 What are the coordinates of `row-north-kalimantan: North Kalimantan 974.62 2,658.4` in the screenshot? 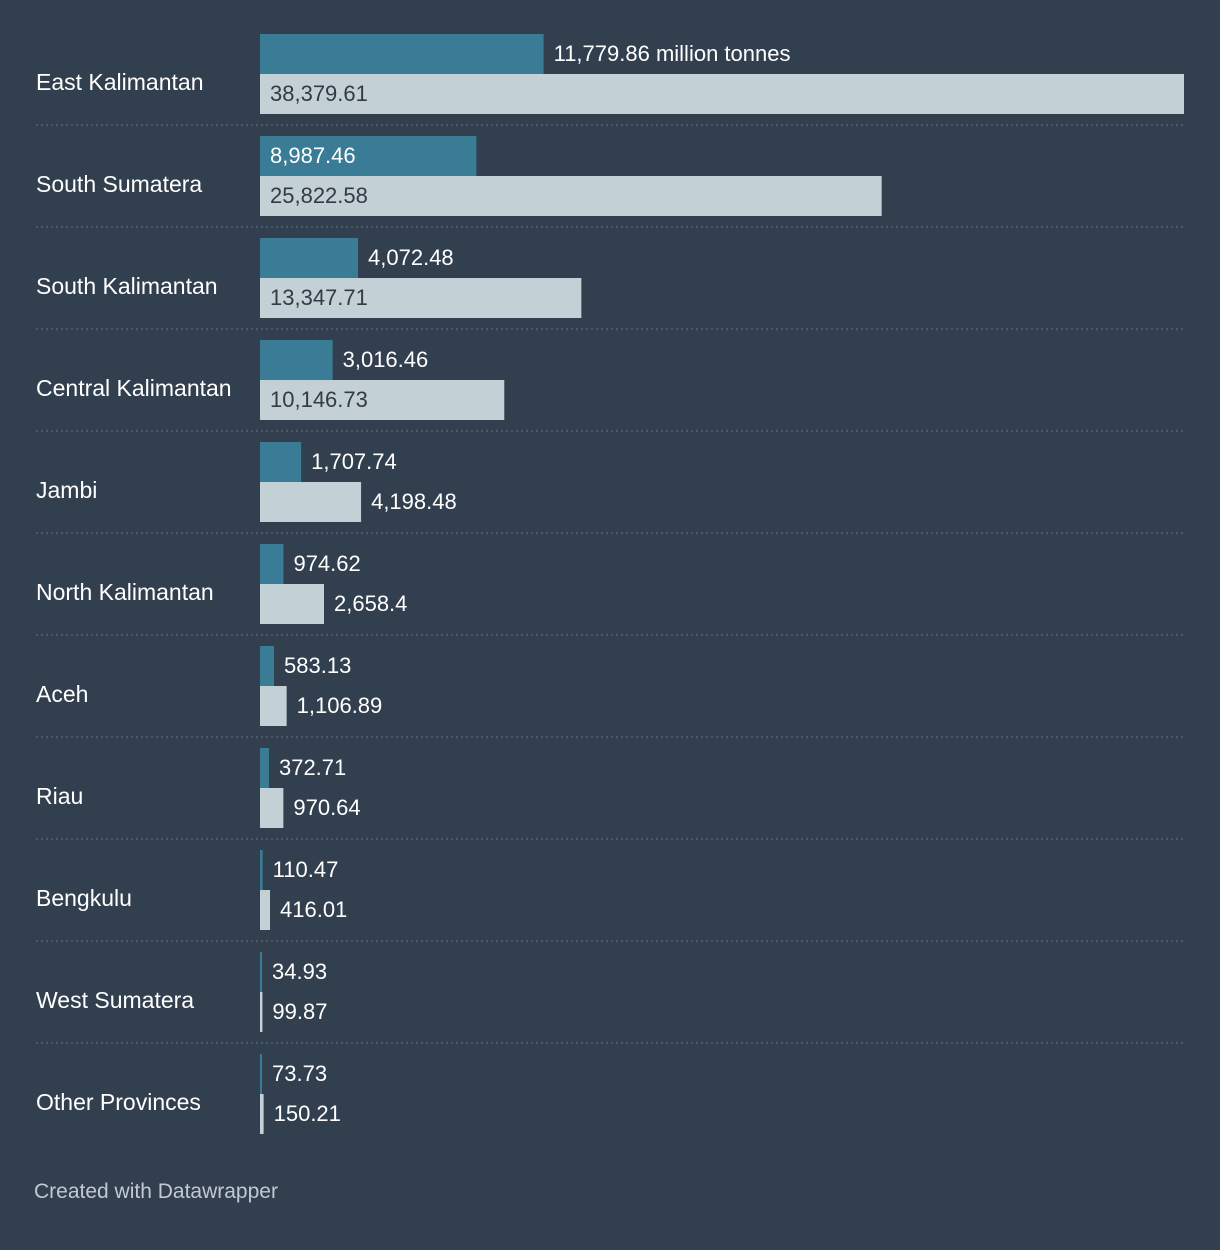 It's located at (610, 590).